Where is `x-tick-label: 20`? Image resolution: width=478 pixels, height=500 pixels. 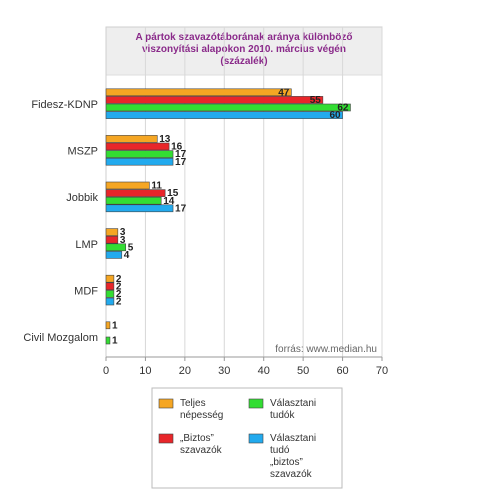 x-tick-label: 20 is located at coordinates (185, 371).